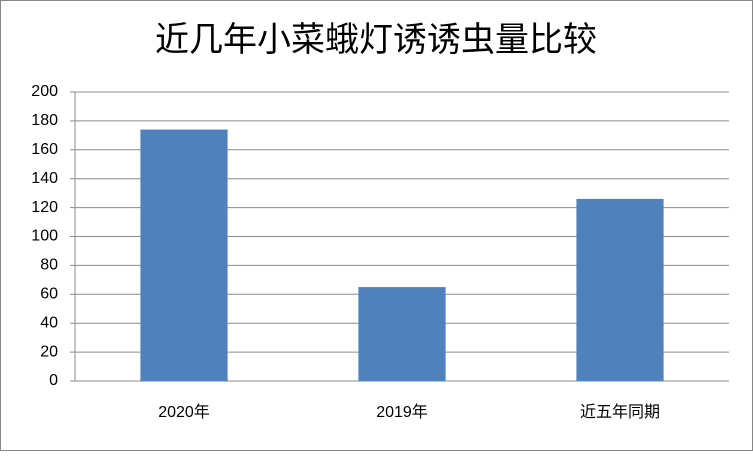 Image resolution: width=753 pixels, height=456 pixels. I want to click on y-tick-label: 20, so click(49, 351).